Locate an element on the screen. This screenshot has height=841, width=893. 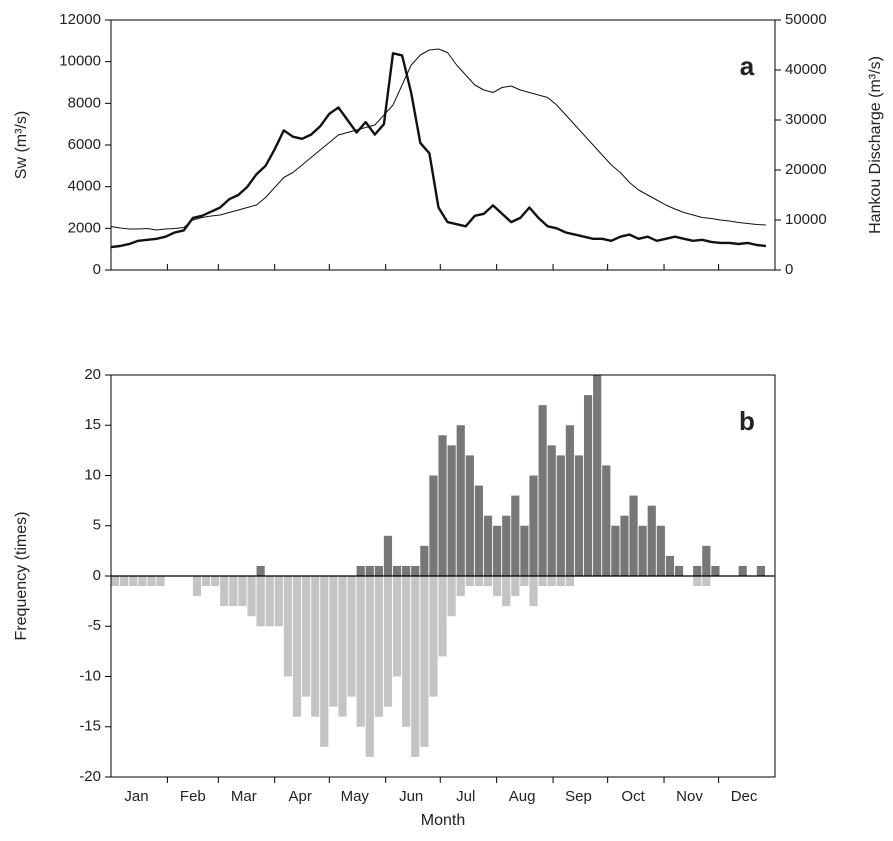
y2-axis-label: Hankou Discharge (m³/s) is located at coordinates (875, 145).